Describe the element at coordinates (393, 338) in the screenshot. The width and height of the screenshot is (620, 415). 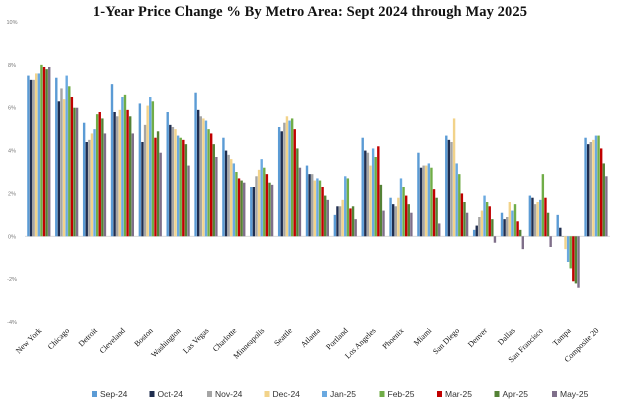
I see `category-label: Phoenix` at that location.